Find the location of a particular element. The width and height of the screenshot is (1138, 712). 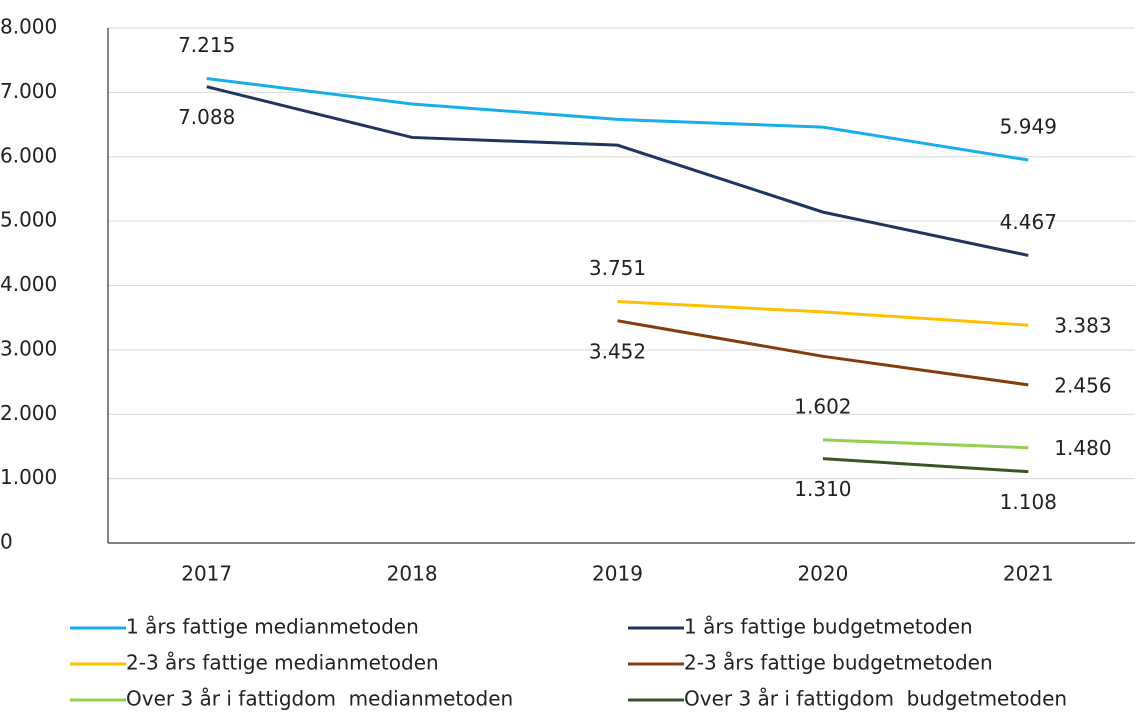

legend-label: 2-3 års fattige budgetmetoden is located at coordinates (838, 663).